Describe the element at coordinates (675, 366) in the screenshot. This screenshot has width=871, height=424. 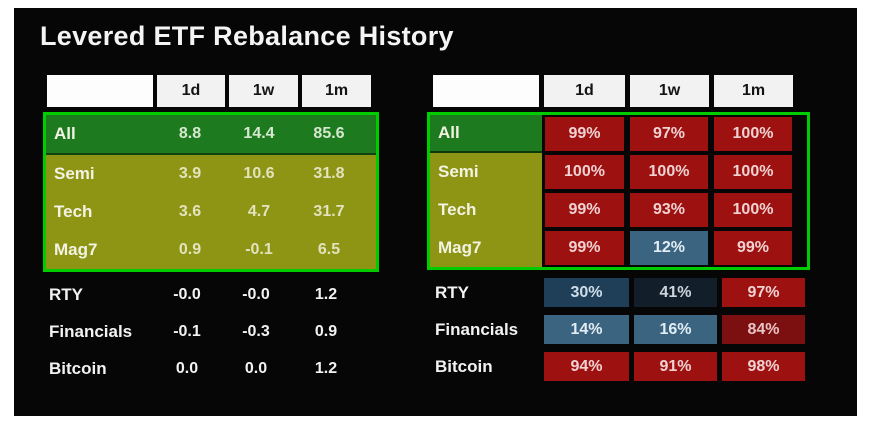
I see `percentile-cell: 91%` at that location.